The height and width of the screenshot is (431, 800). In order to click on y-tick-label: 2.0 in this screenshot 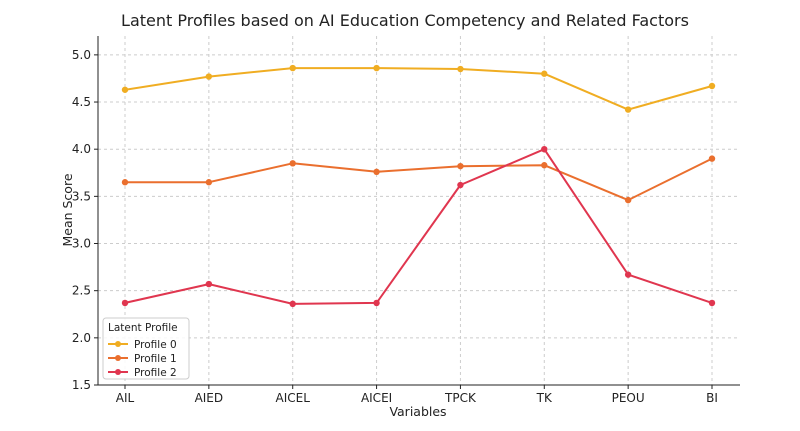, I will do `click(81, 338)`.